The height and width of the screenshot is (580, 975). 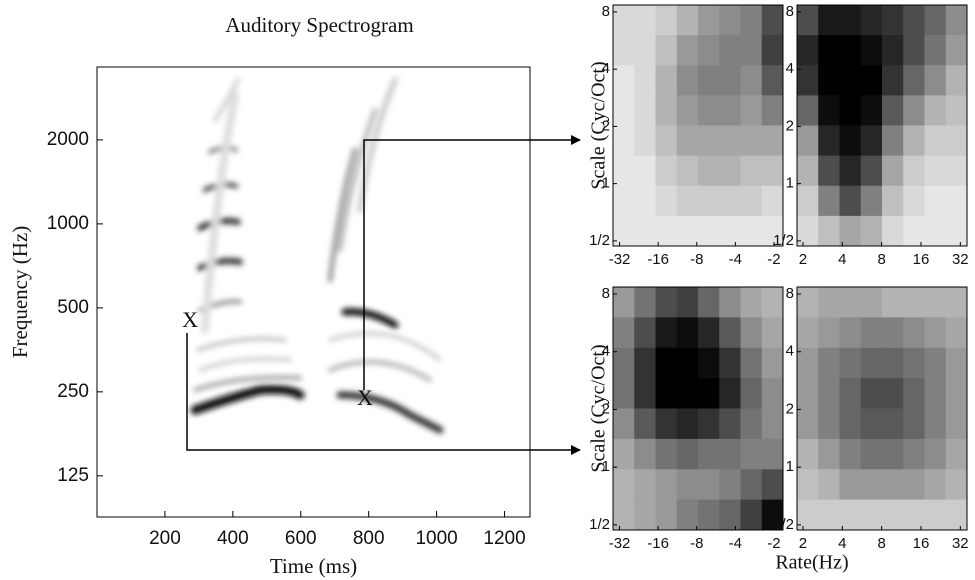 I want to click on x-tick-label: 2, so click(x=803, y=259).